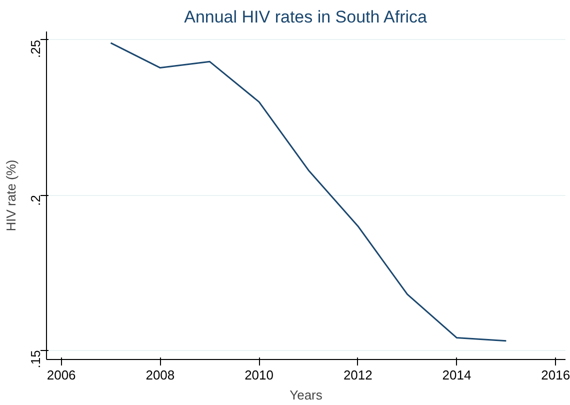 This screenshot has width=570, height=405. What do you see at coordinates (35, 49) in the screenshot?
I see `y-tick-label: .25` at bounding box center [35, 49].